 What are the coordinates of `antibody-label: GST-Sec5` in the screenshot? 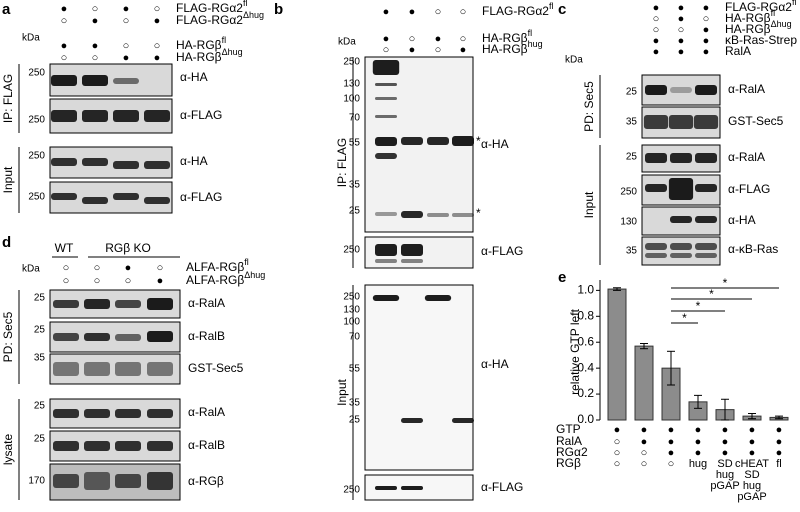 It's located at (216, 368).